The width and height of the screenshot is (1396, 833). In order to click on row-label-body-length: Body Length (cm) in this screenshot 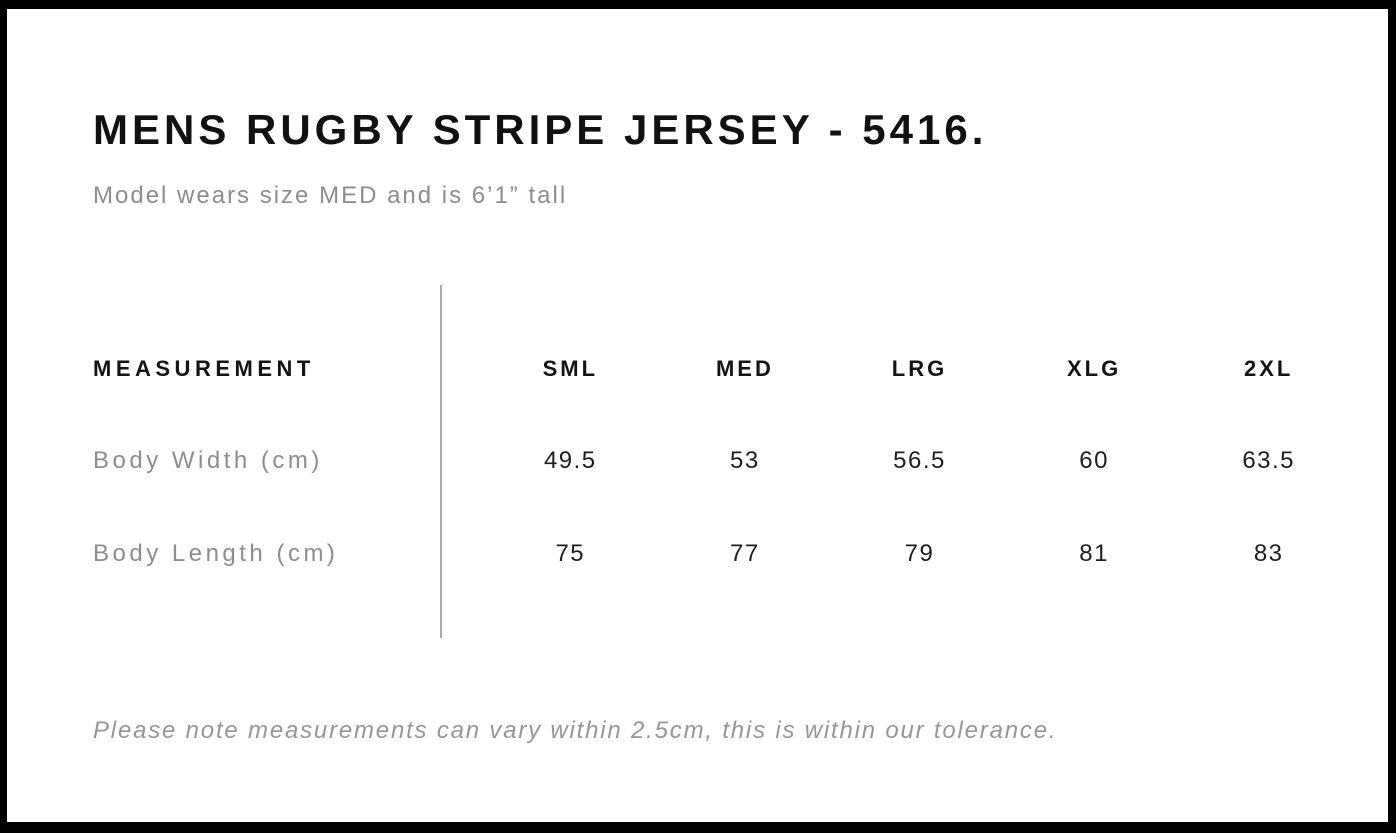, I will do `click(216, 553)`.